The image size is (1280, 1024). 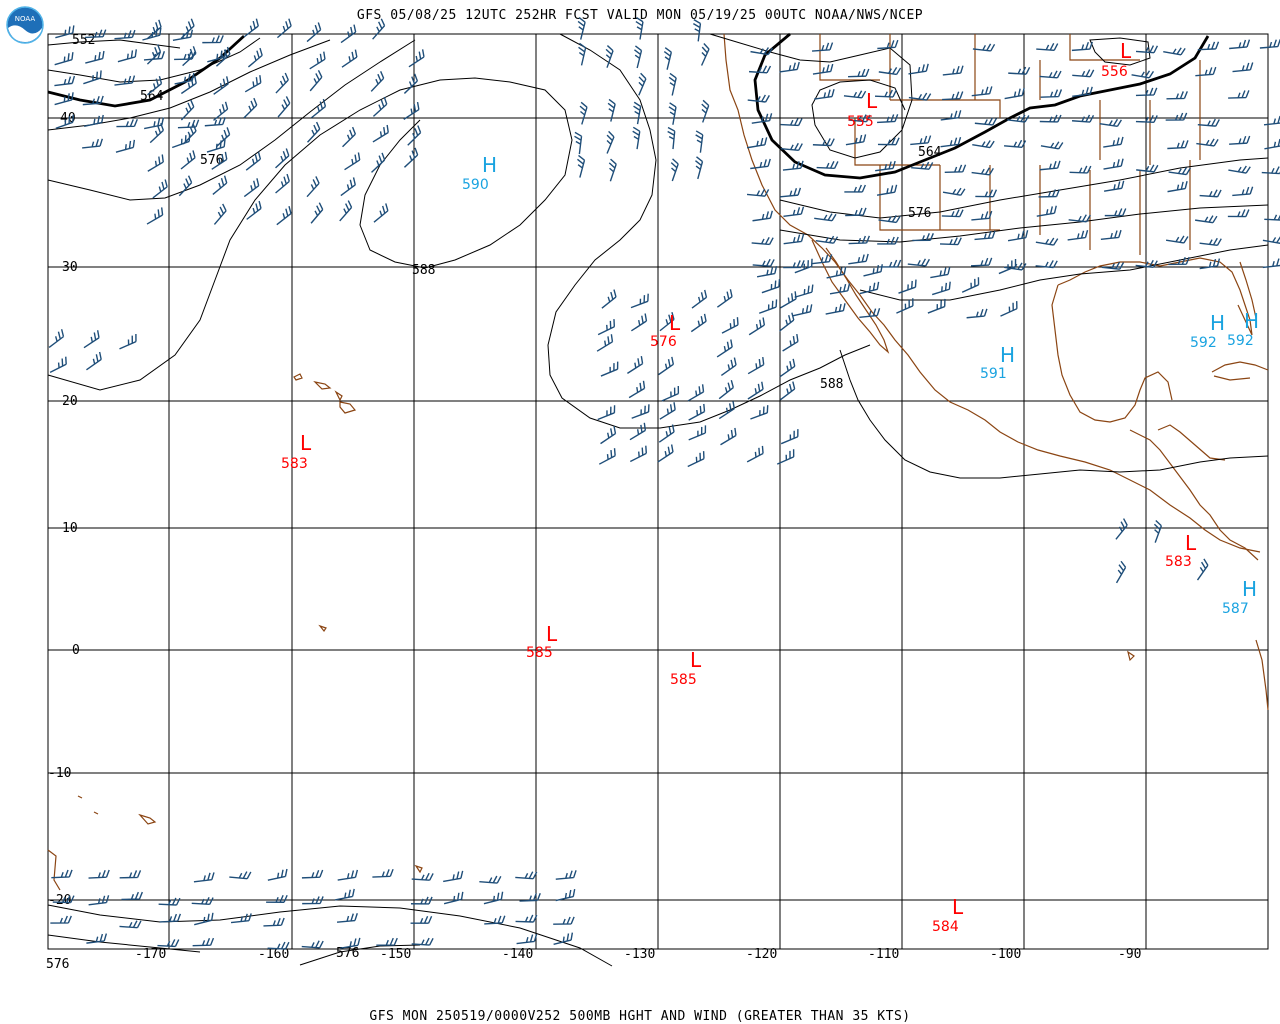 What do you see at coordinates (273, 954) in the screenshot?
I see `lon-label: -160` at bounding box center [273, 954].